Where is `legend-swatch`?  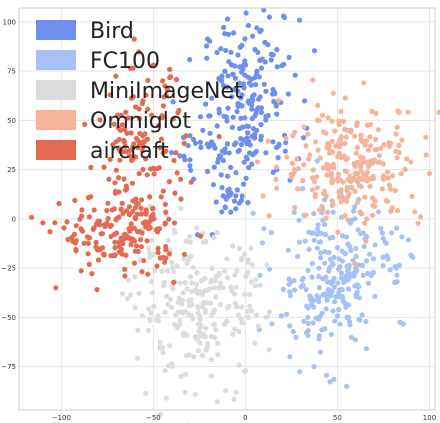 legend-swatch is located at coordinates (56, 150).